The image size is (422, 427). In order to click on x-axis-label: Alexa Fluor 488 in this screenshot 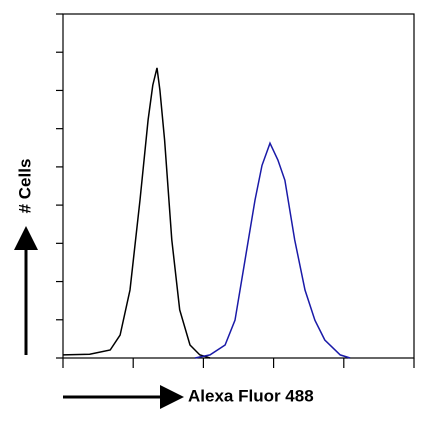, I will do `click(251, 395)`.